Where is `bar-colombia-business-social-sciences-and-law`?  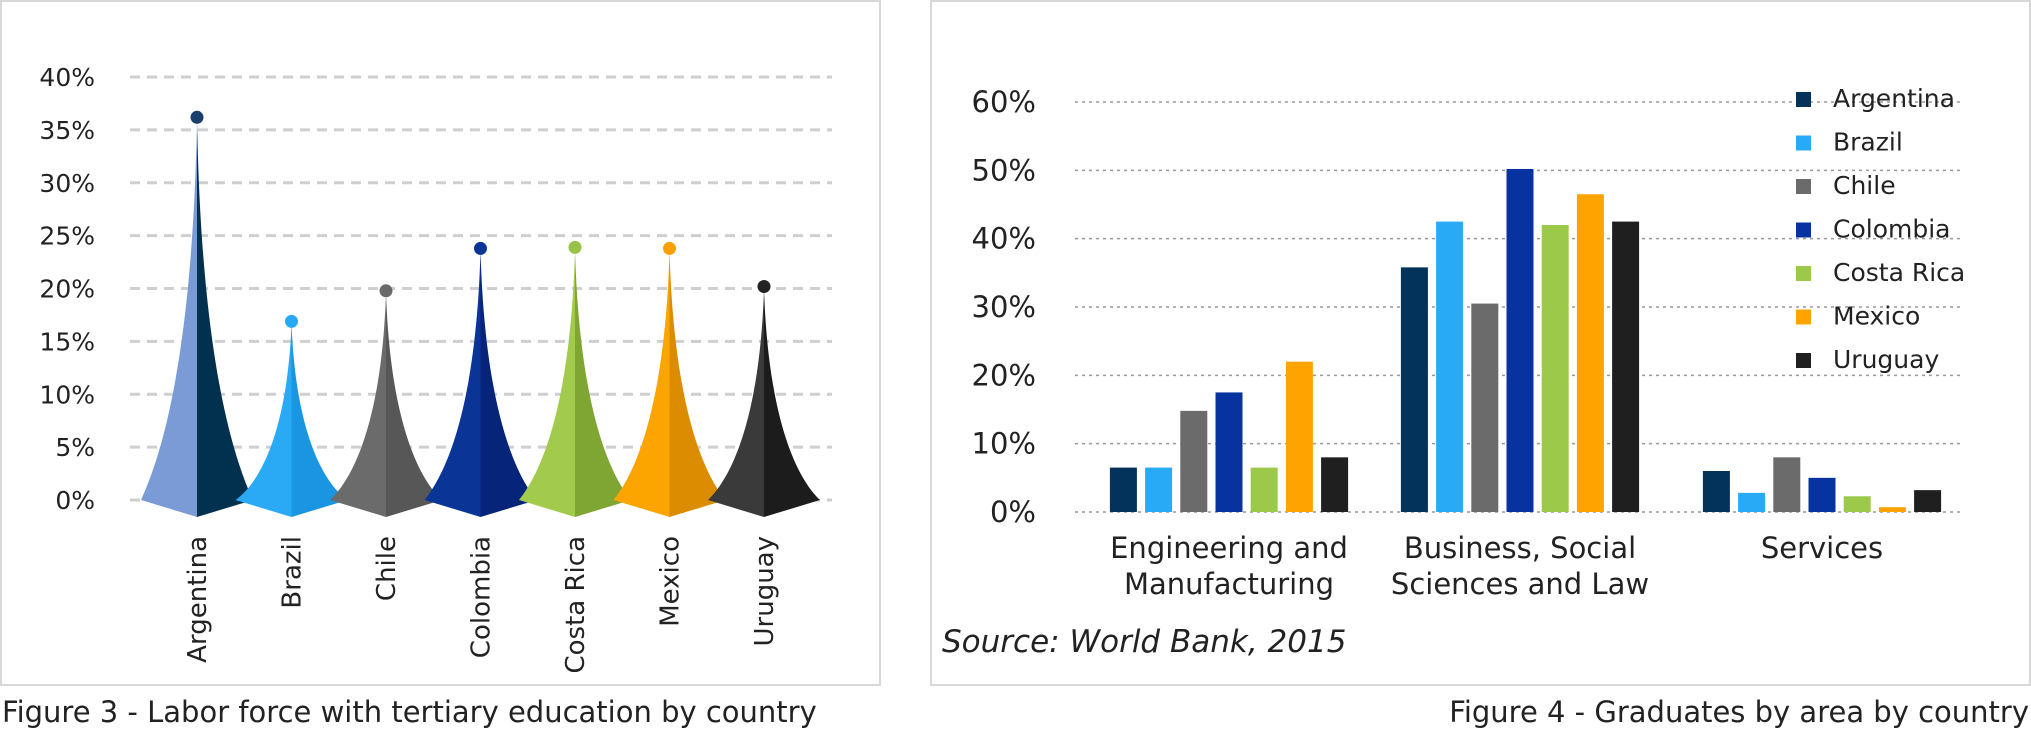 bar-colombia-business-social-sciences-and-law is located at coordinates (1520, 340).